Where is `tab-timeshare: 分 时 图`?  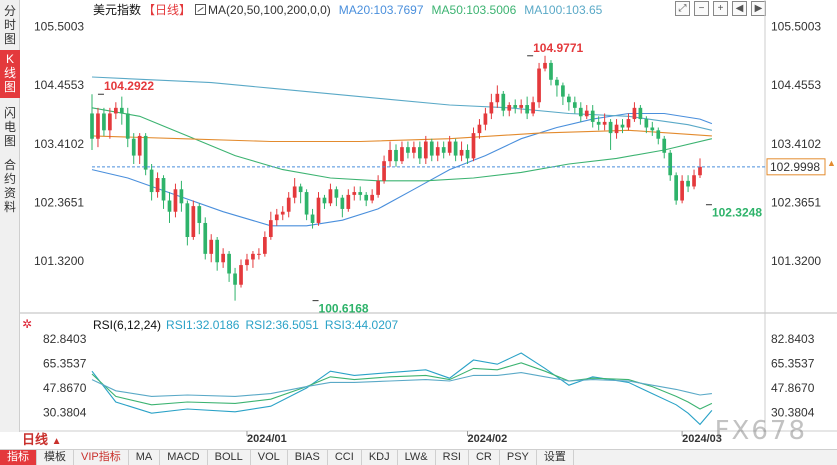 tab-timeshare: 分 时 图 is located at coordinates (10, 24).